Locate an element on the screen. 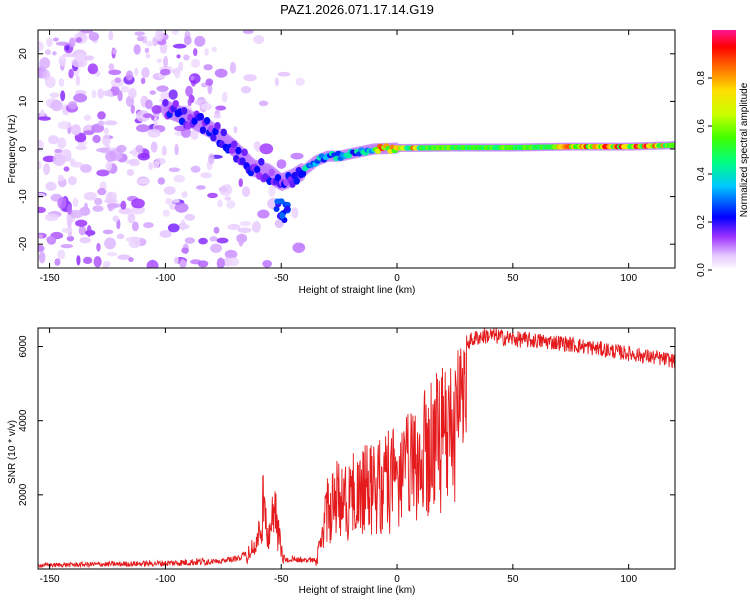 The image size is (750, 600). snr-x-tick-label: -150 is located at coordinates (50, 579).